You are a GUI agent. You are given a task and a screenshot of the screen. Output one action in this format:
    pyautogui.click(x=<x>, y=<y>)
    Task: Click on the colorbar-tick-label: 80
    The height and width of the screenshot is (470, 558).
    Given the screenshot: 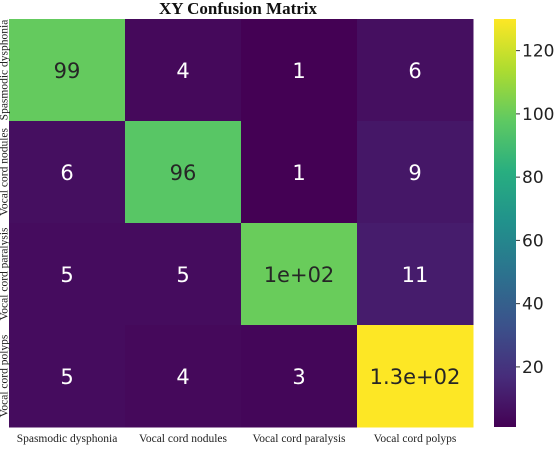 What is the action you would take?
    pyautogui.click(x=533, y=178)
    